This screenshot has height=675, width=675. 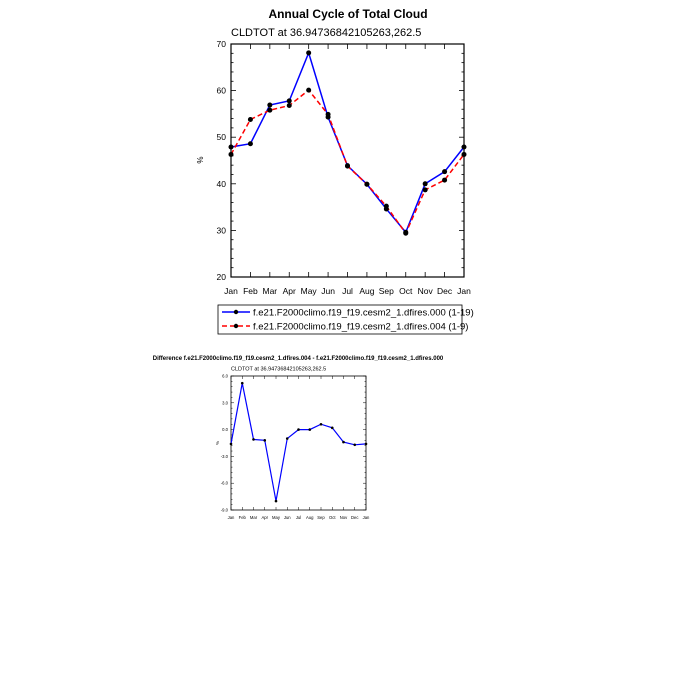 I want to click on chart1-ytick-label: 60, so click(x=222, y=91).